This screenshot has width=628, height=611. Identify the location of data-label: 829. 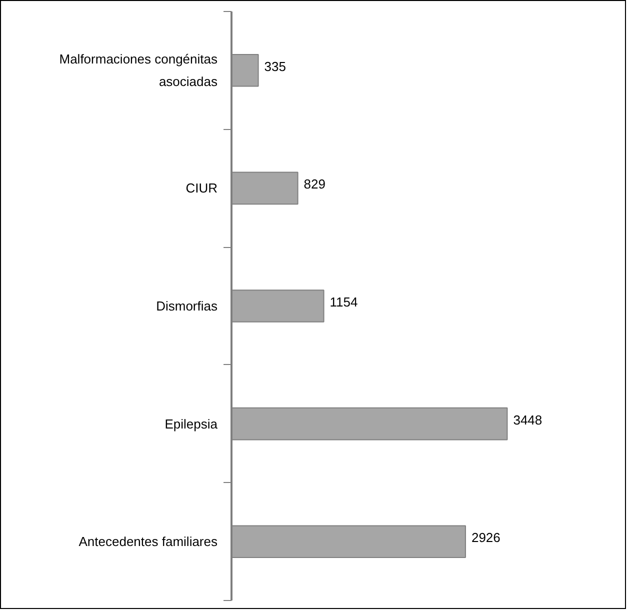
(315, 184).